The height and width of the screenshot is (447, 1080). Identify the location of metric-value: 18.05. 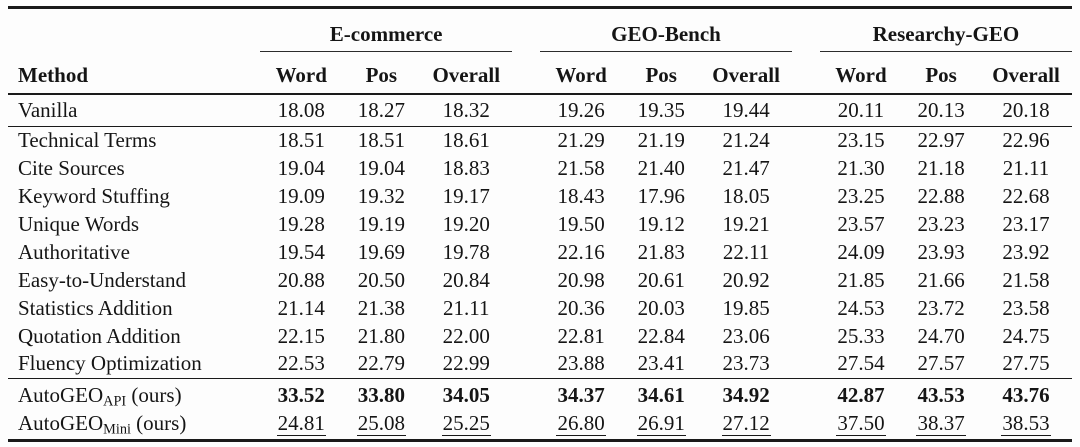
(746, 195).